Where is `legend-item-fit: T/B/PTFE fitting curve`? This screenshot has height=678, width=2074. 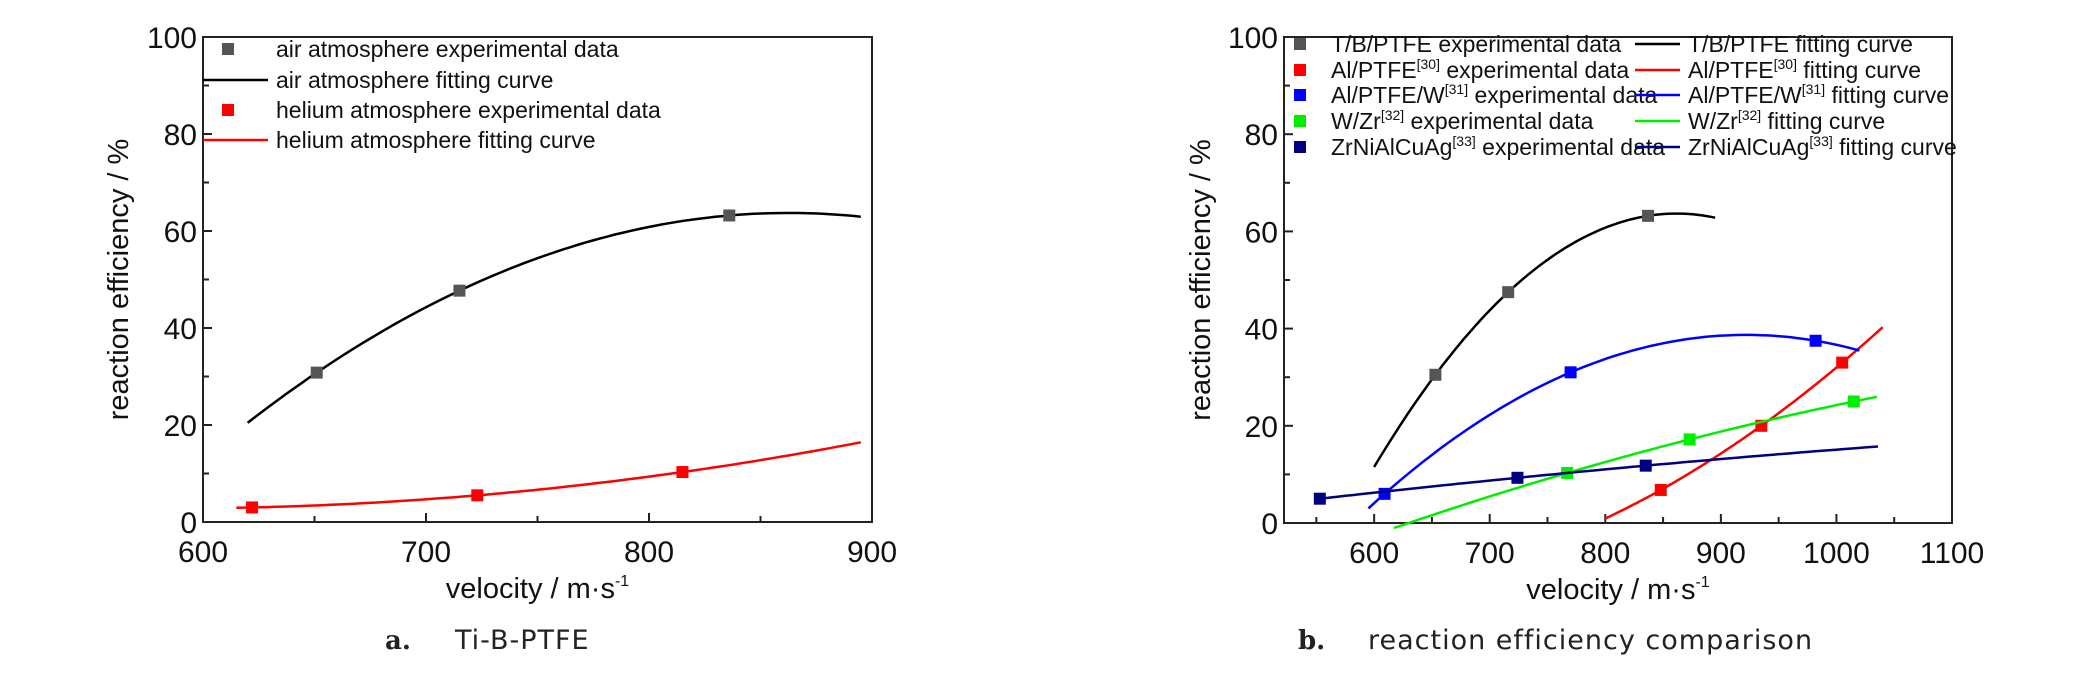
legend-item-fit: T/B/PTFE fitting curve is located at coordinates (1800, 44).